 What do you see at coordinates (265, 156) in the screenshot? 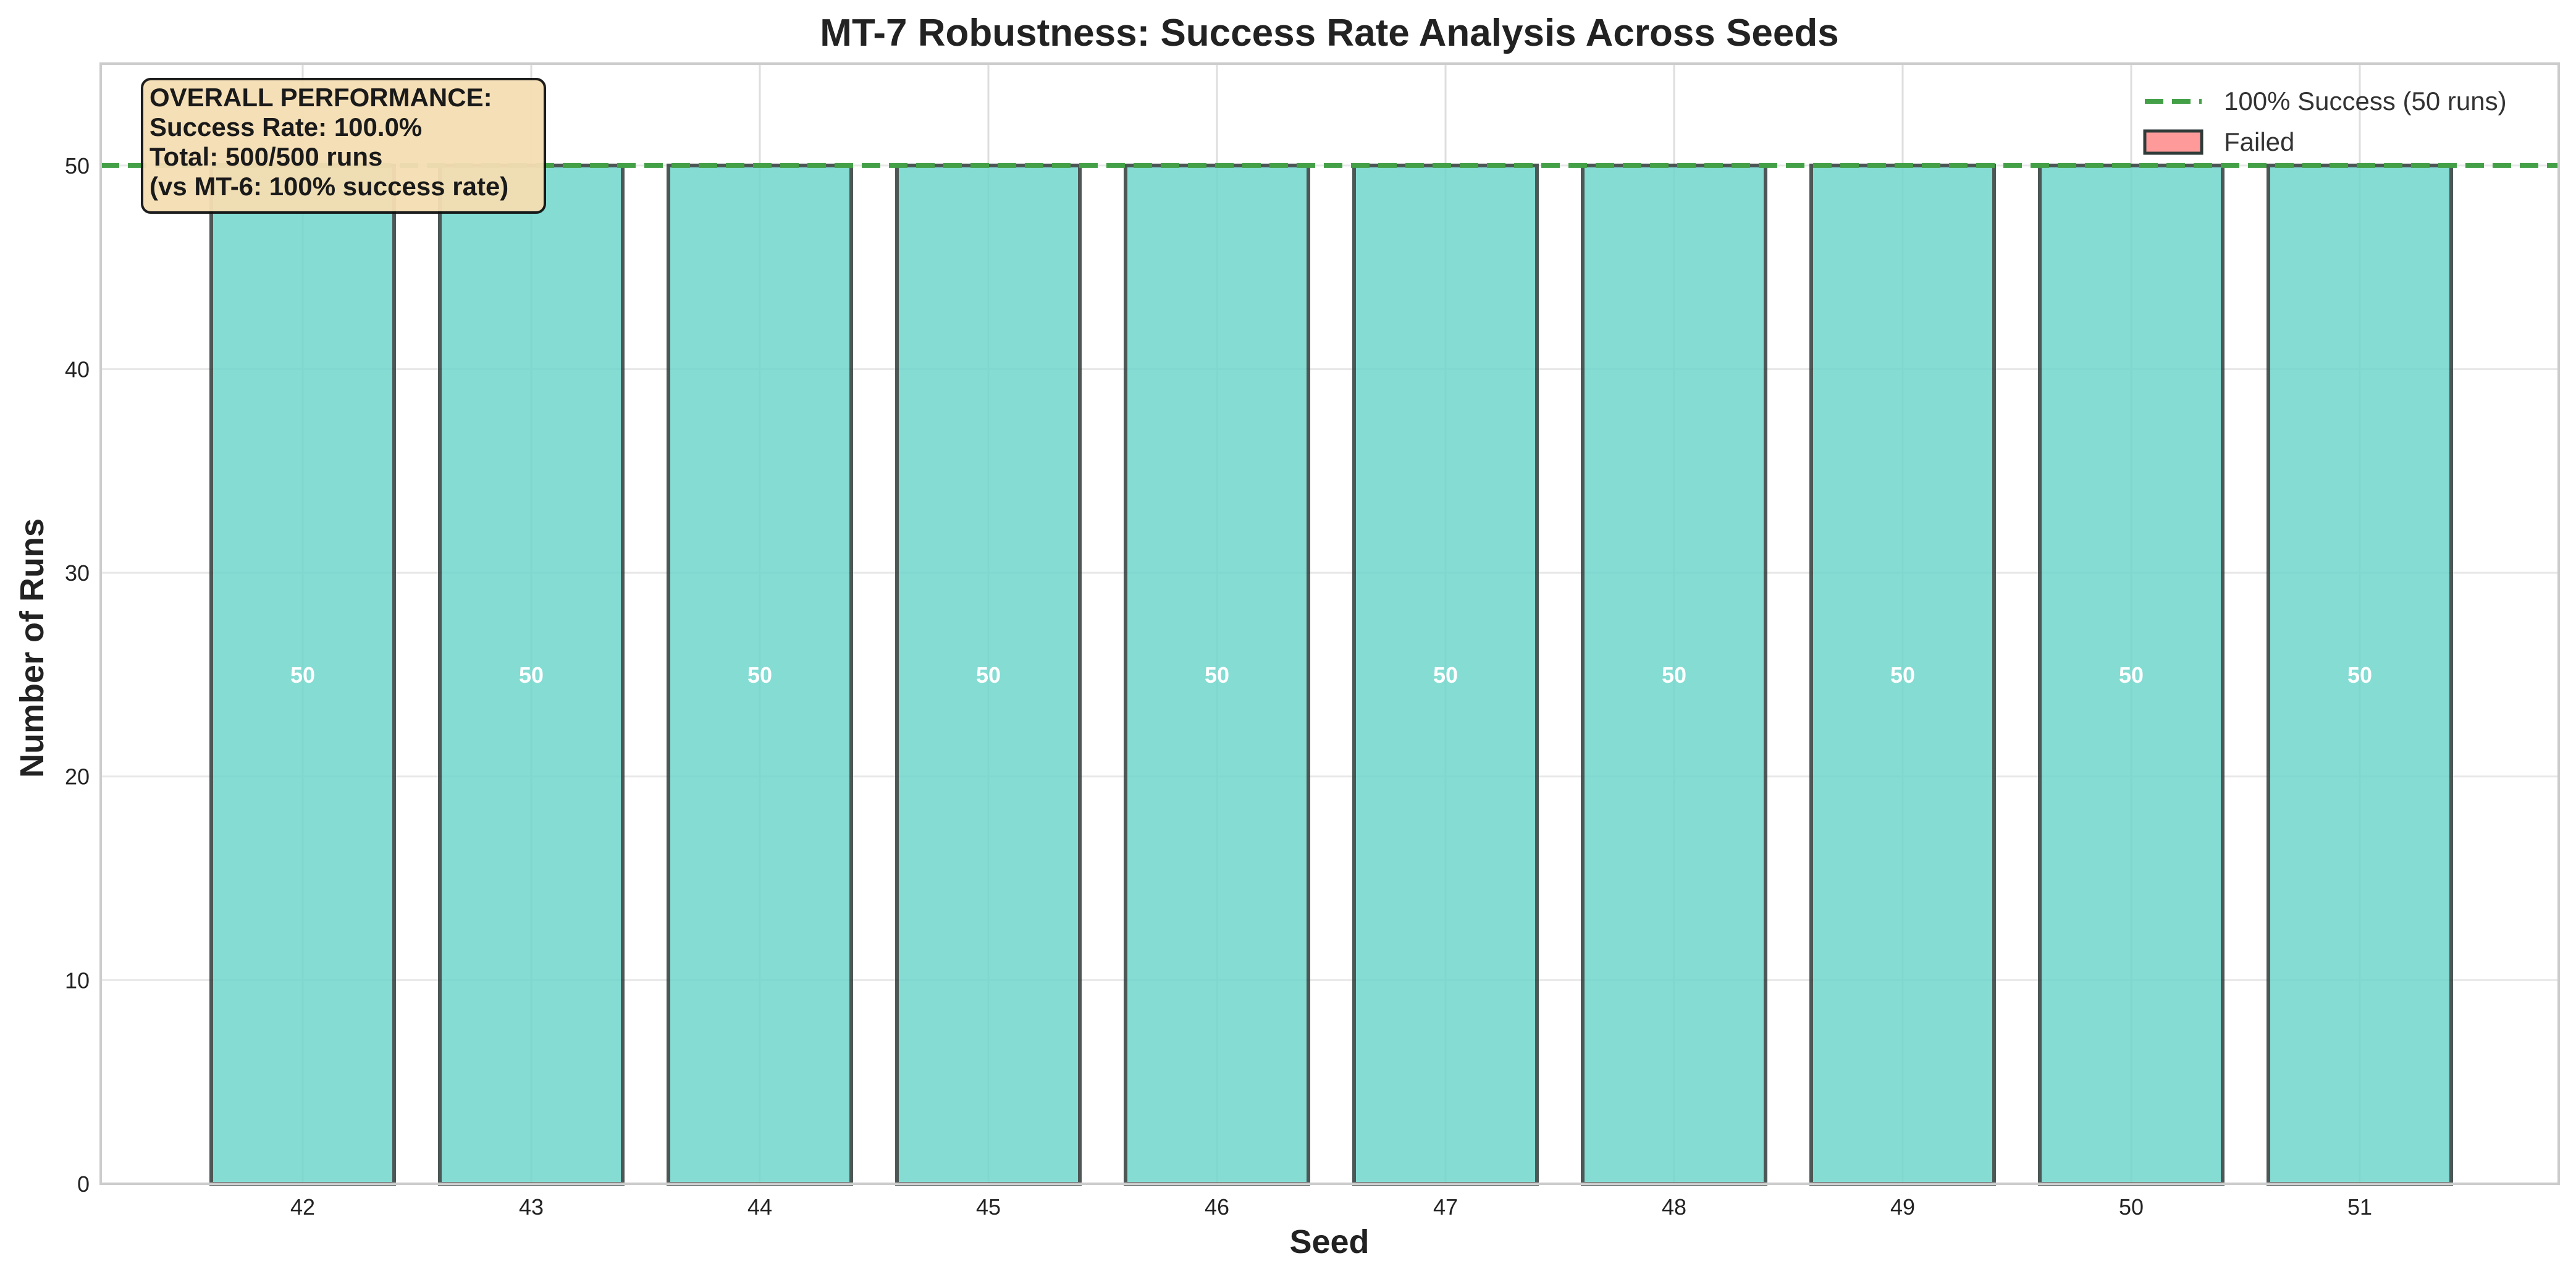
I see `annotation-line: Total: 500/500 runs` at bounding box center [265, 156].